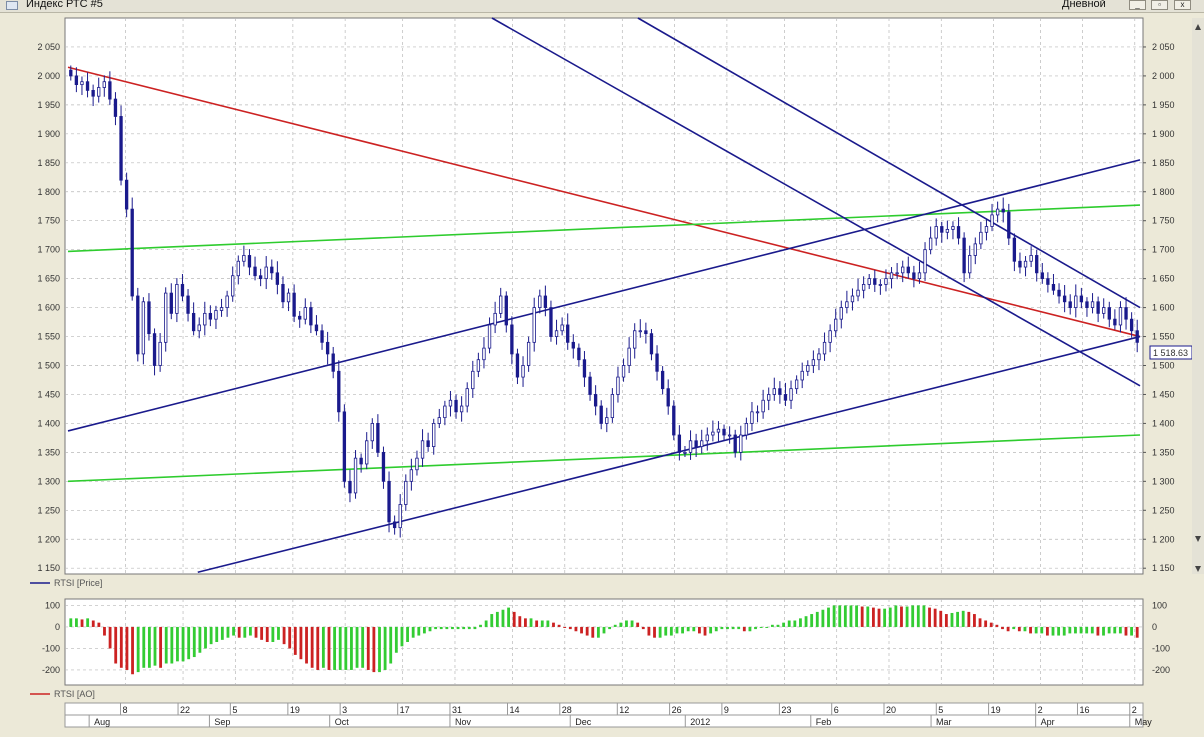 This screenshot has width=1204, height=737. What do you see at coordinates (48, 394) in the screenshot?
I see `price-y-tick: 1 450` at bounding box center [48, 394].